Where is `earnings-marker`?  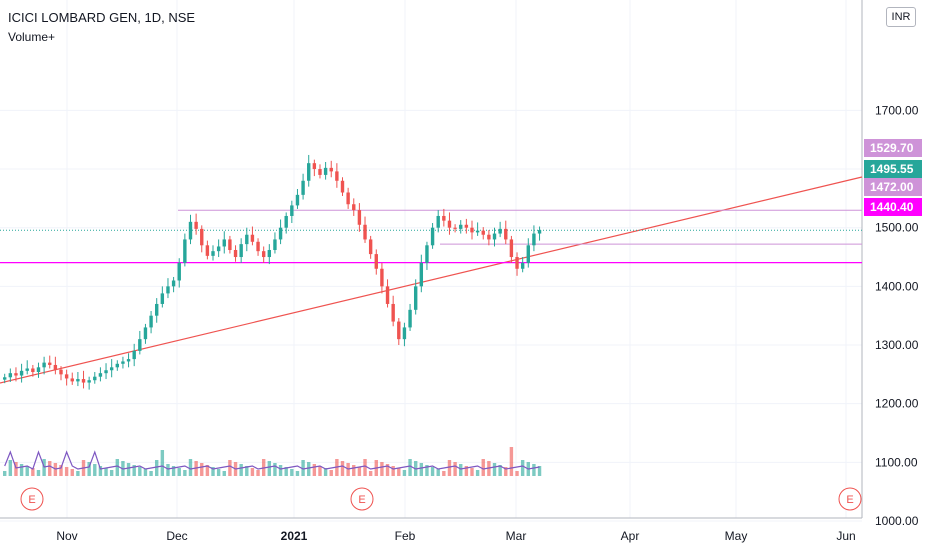
earnings-marker is located at coordinates (850, 499).